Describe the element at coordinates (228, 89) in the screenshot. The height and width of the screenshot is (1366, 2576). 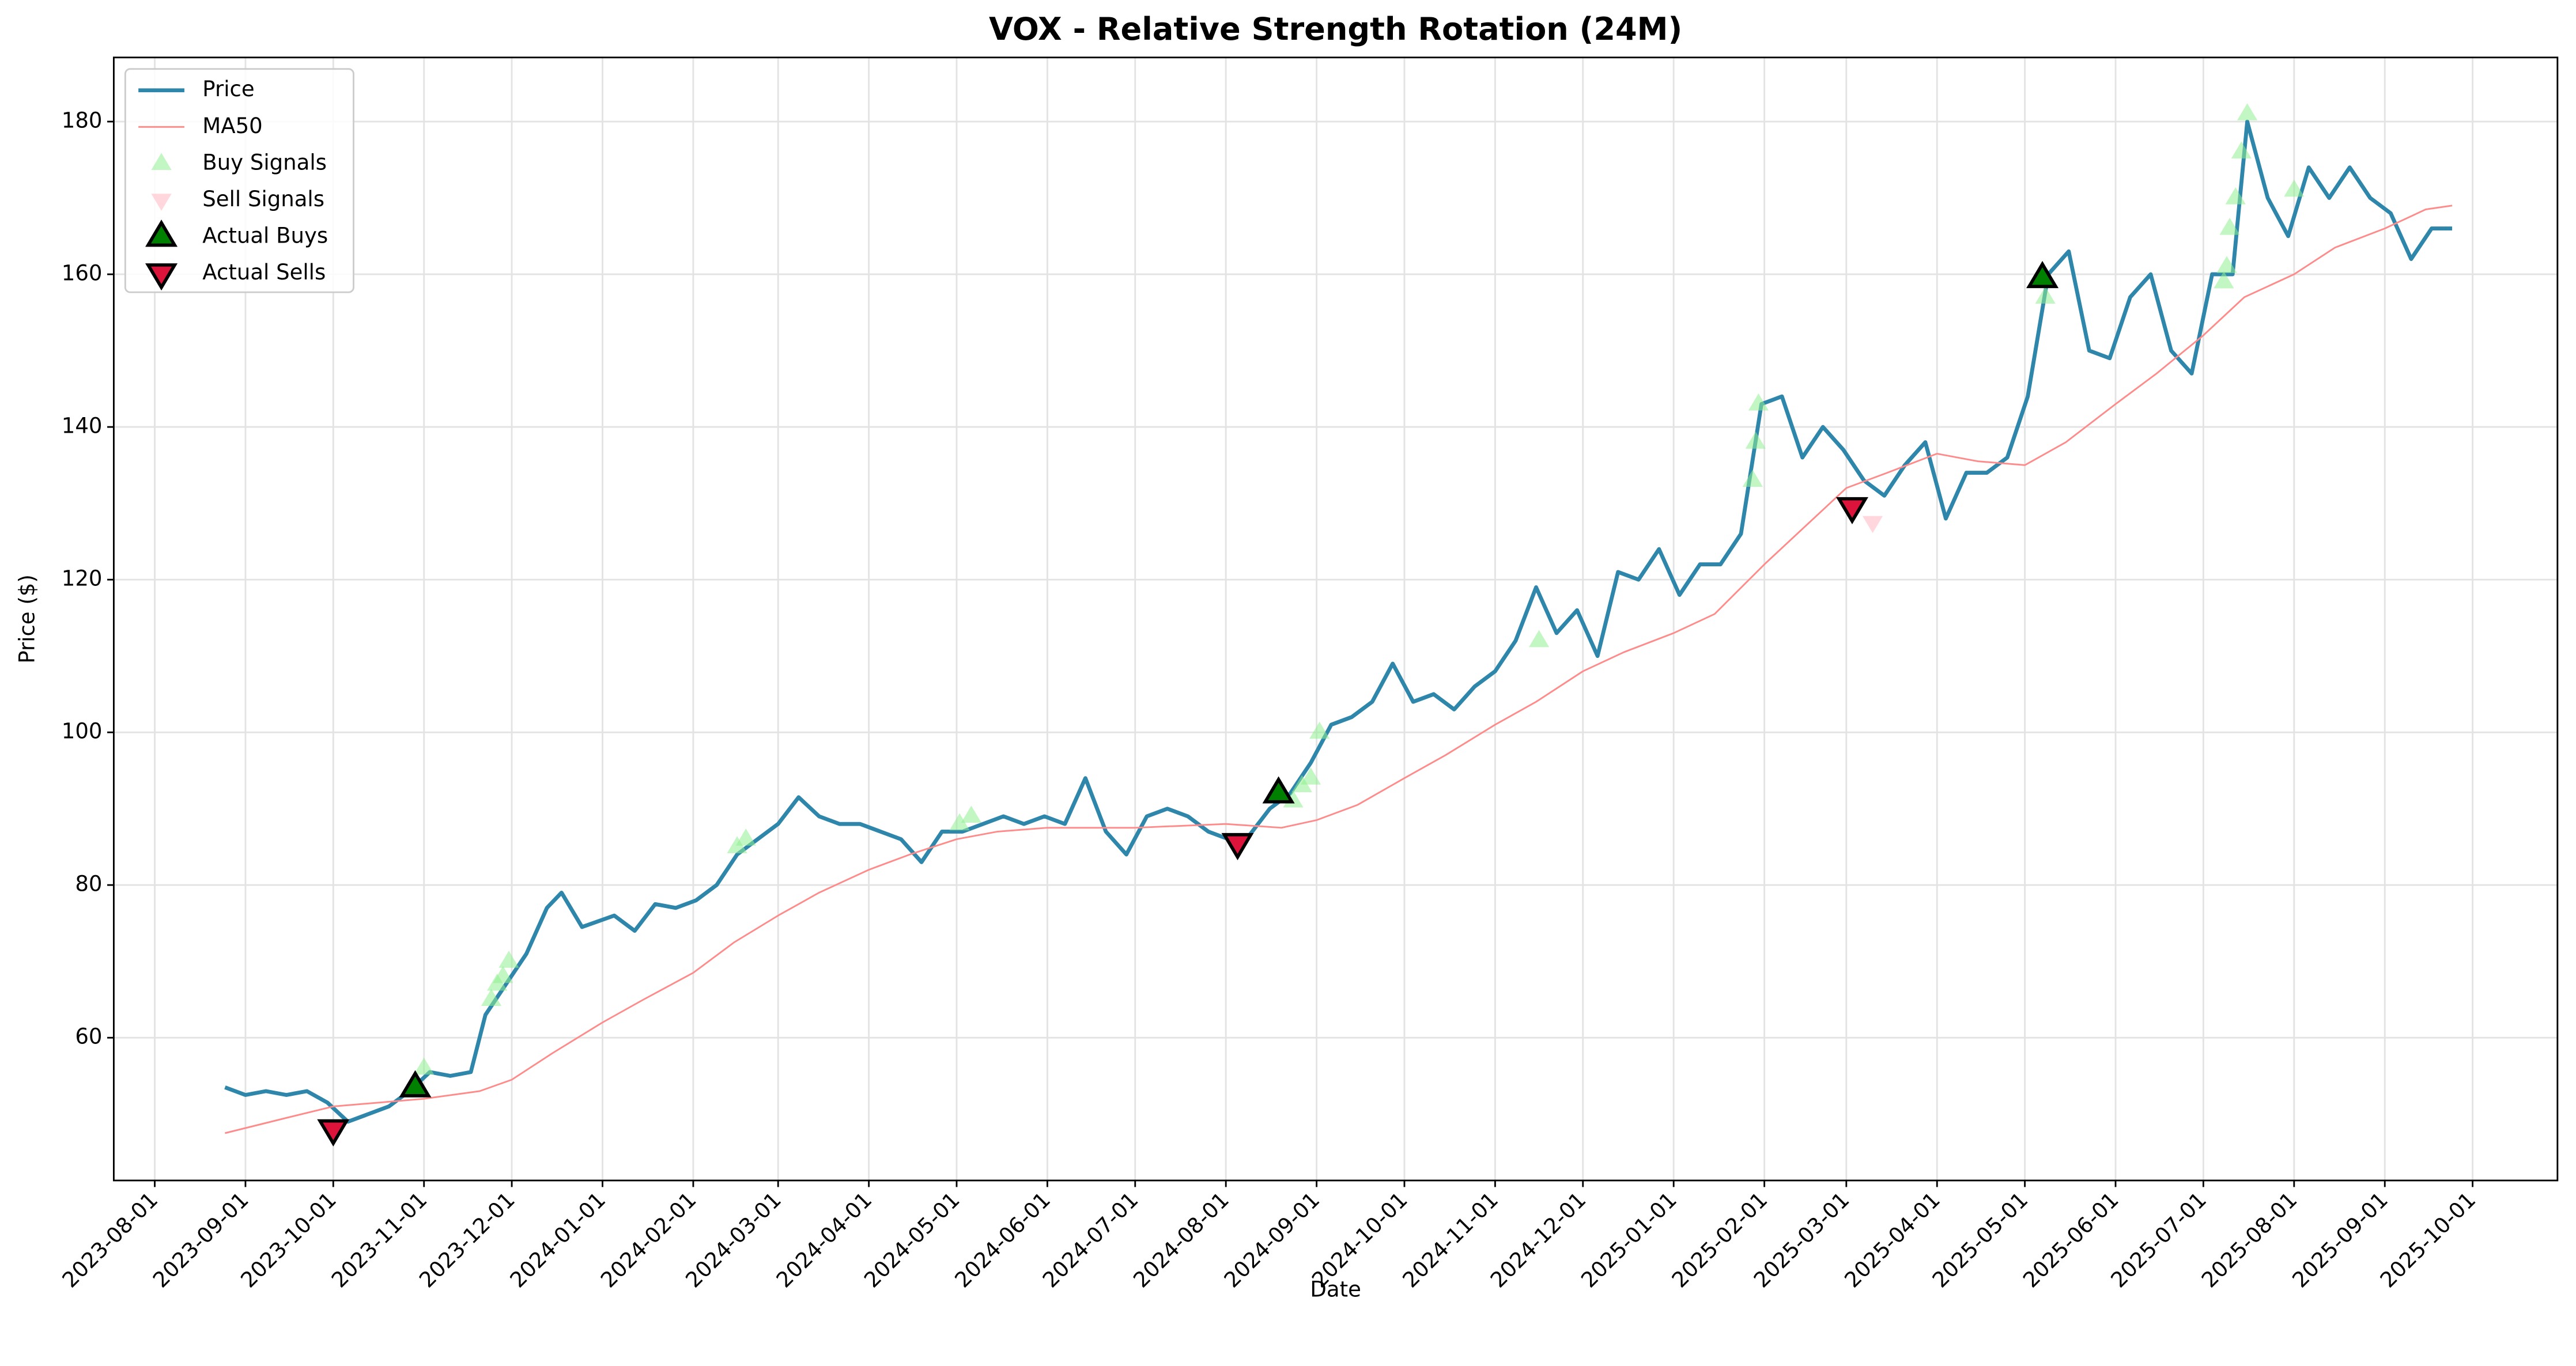
I see `legend-label: Price` at that location.